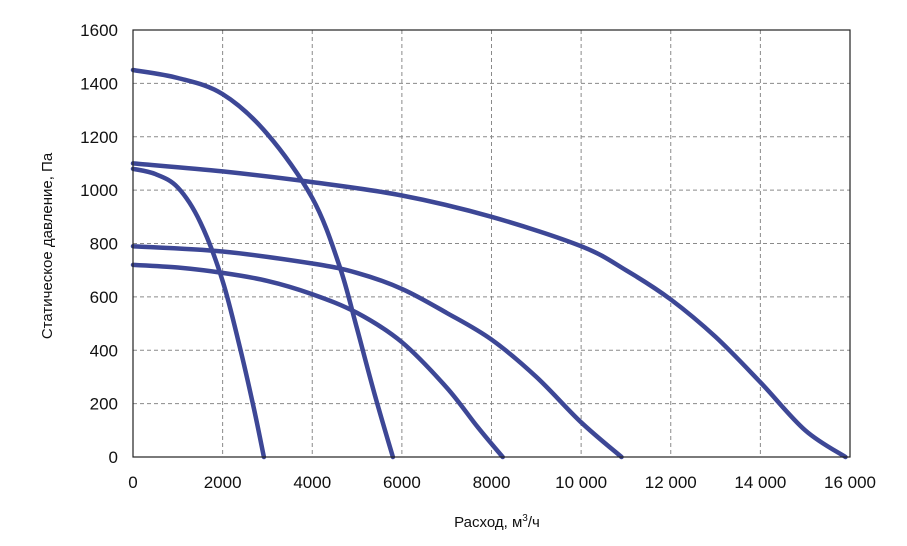 The image size is (907, 546). I want to click on x-tick-label: 4000, so click(312, 482).